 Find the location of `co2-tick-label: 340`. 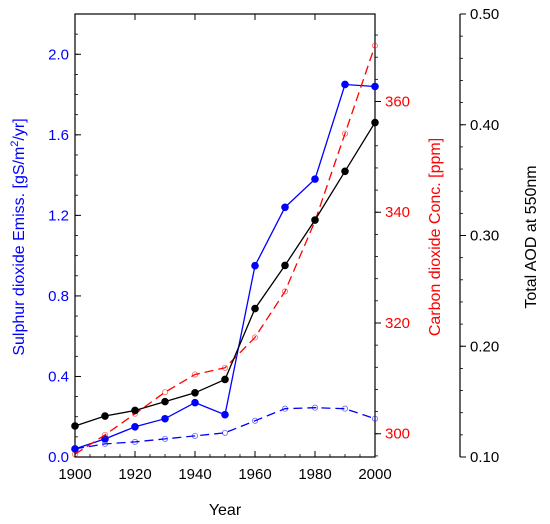

co2-tick-label: 340 is located at coordinates (397, 212).